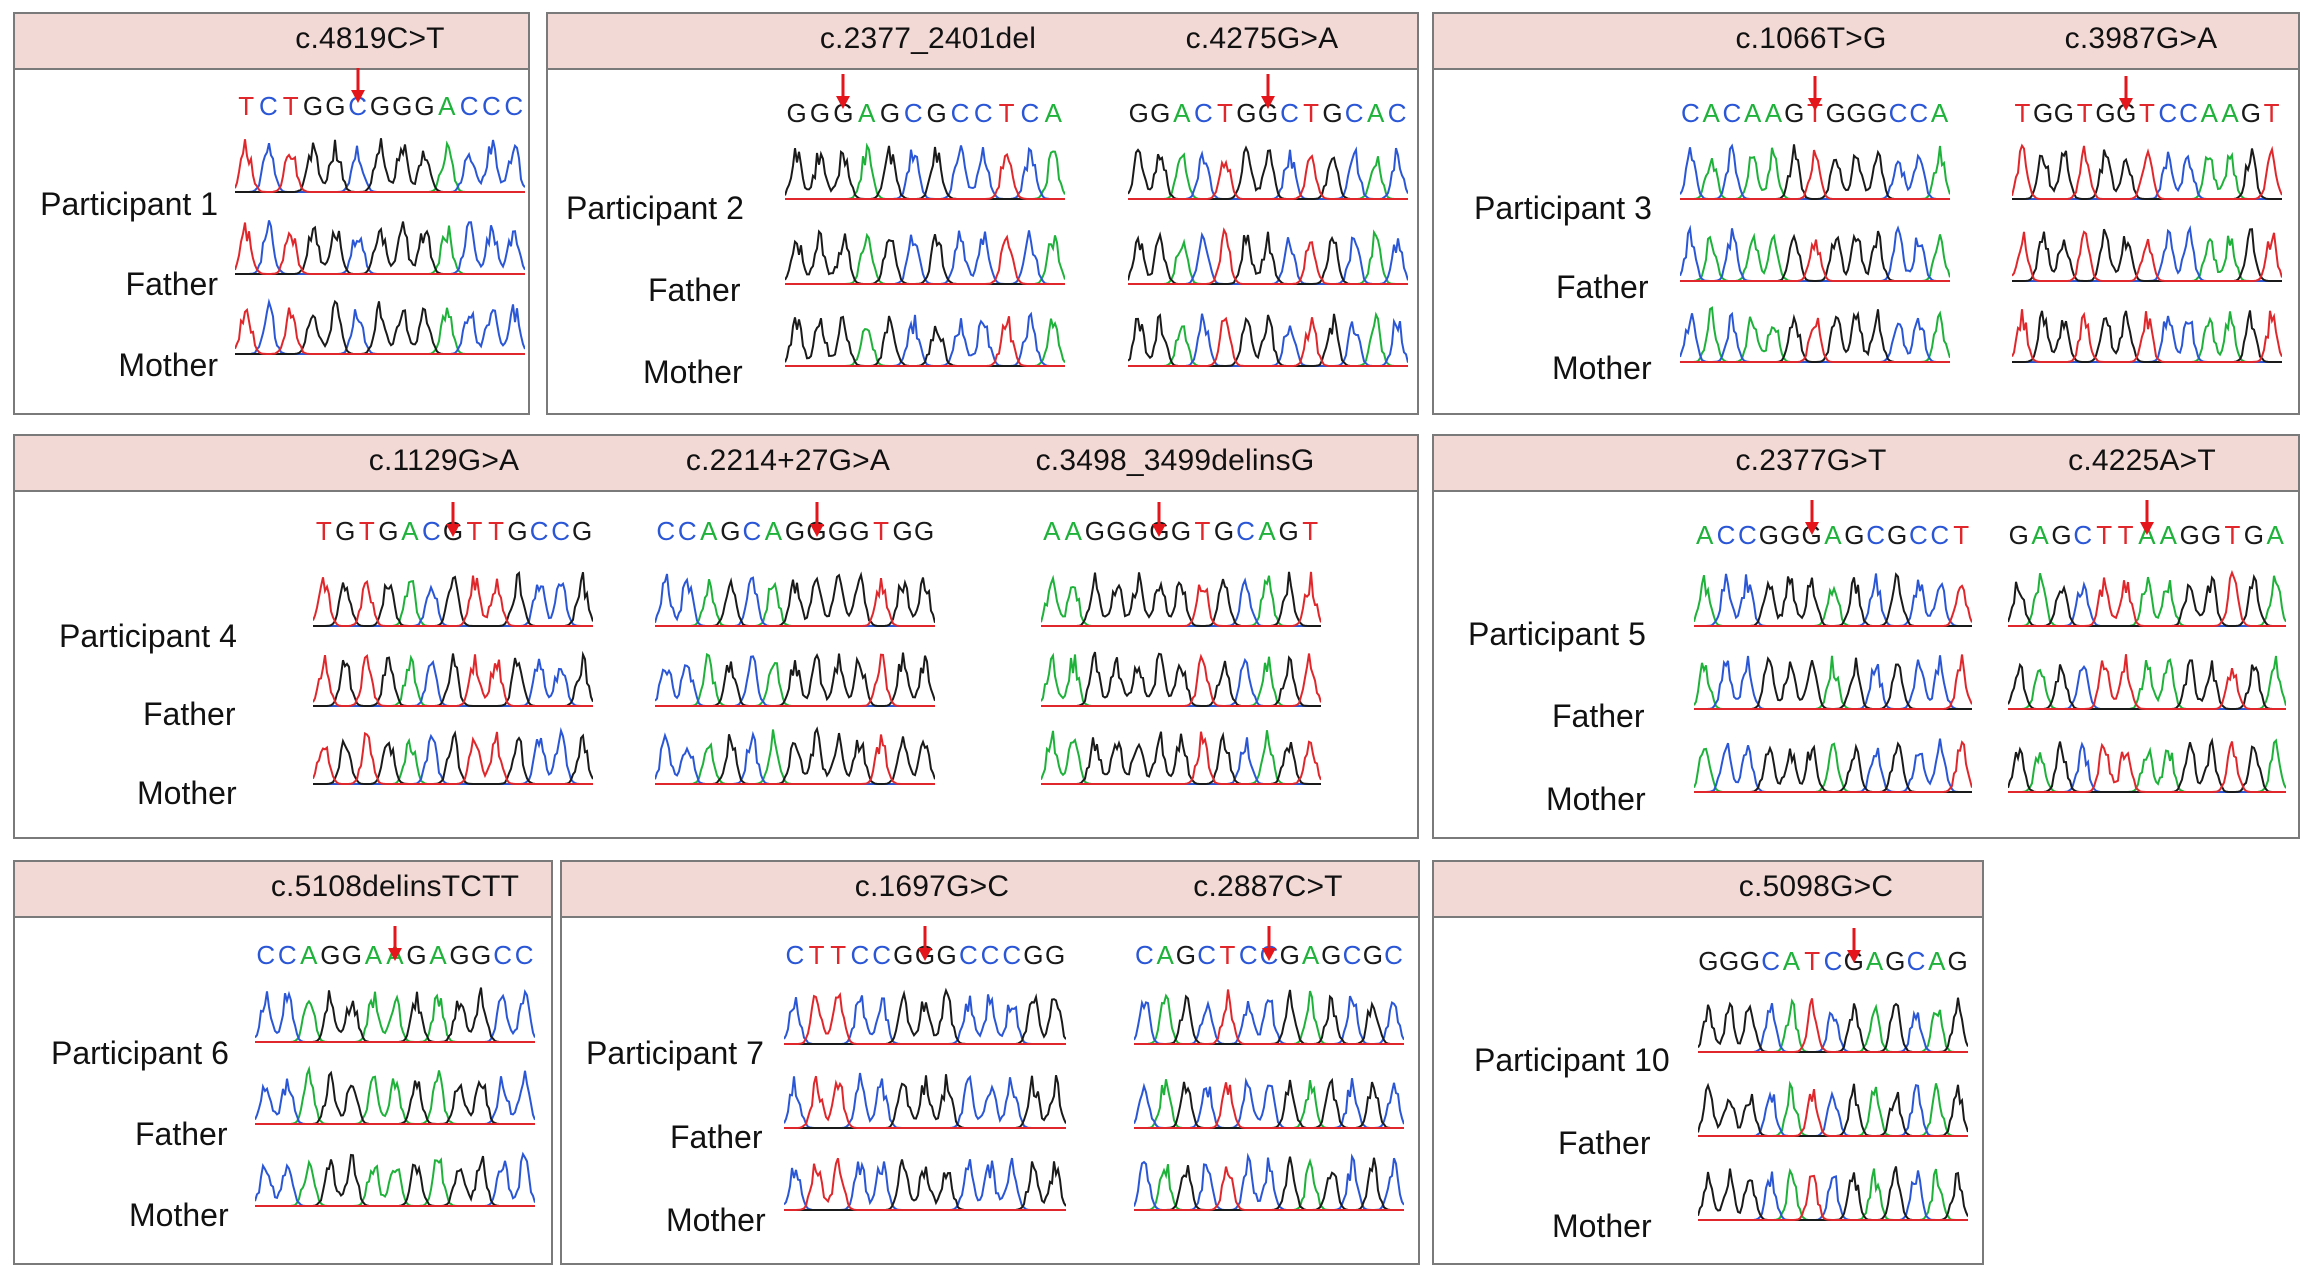  Describe the element at coordinates (1175, 460) in the screenshot. I see `variant-label: c.3498_3499delinsG` at that location.